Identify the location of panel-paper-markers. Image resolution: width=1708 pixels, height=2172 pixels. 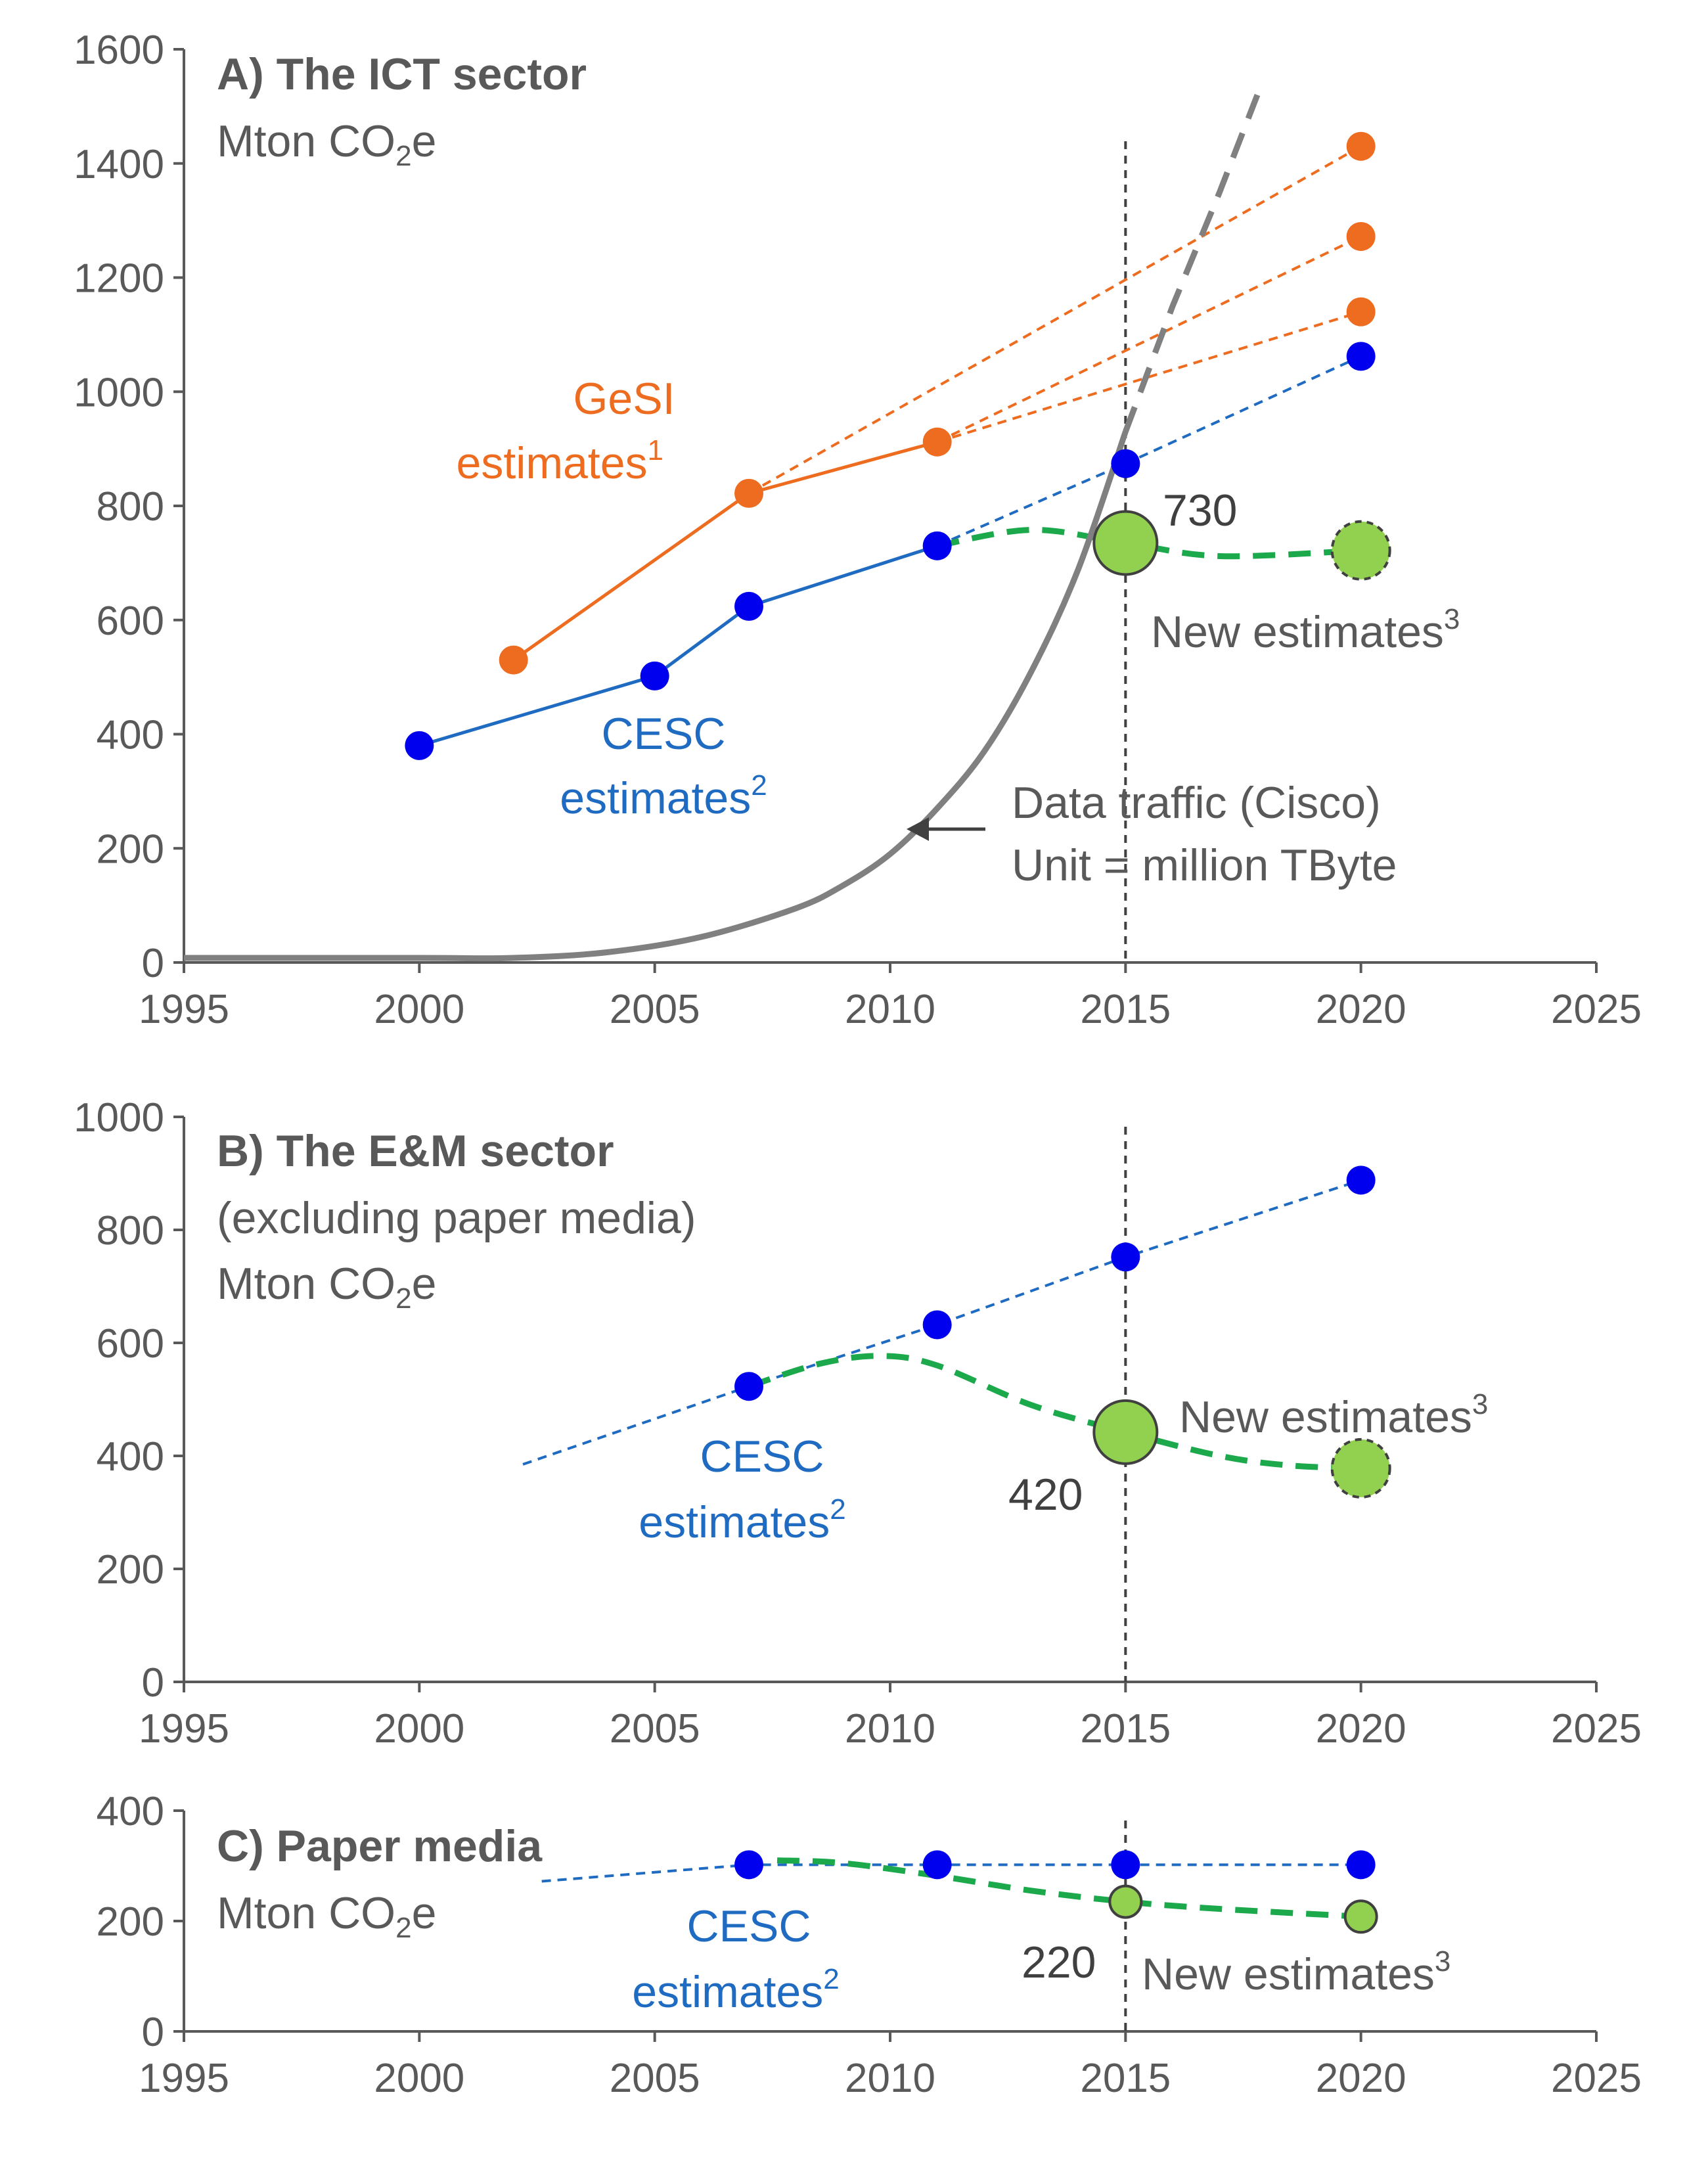
(1056, 1892).